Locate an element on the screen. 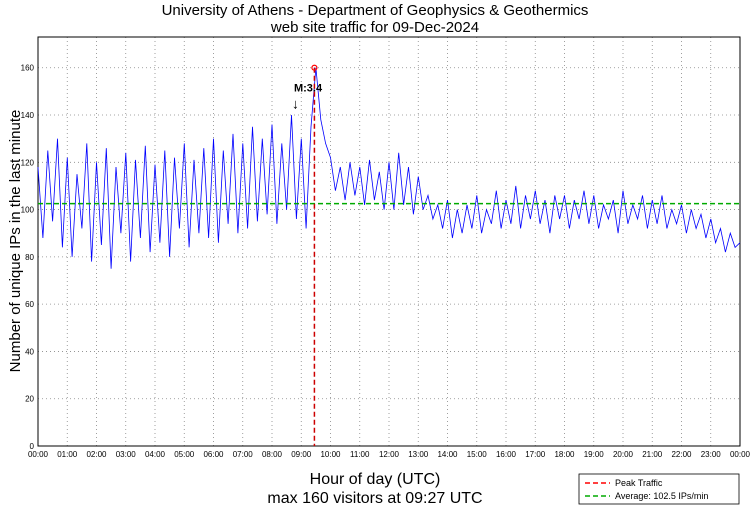 This screenshot has width=750, height=511. x-tick-label: 01:00 is located at coordinates (67, 454).